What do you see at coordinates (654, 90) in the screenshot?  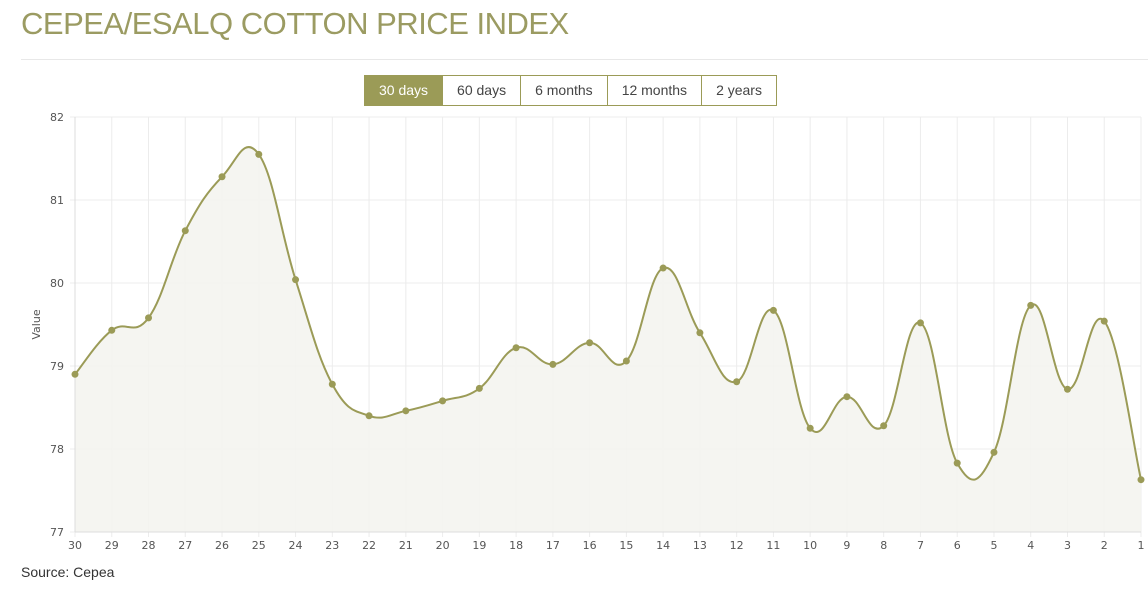 I see `tab-12-months: 12 months` at bounding box center [654, 90].